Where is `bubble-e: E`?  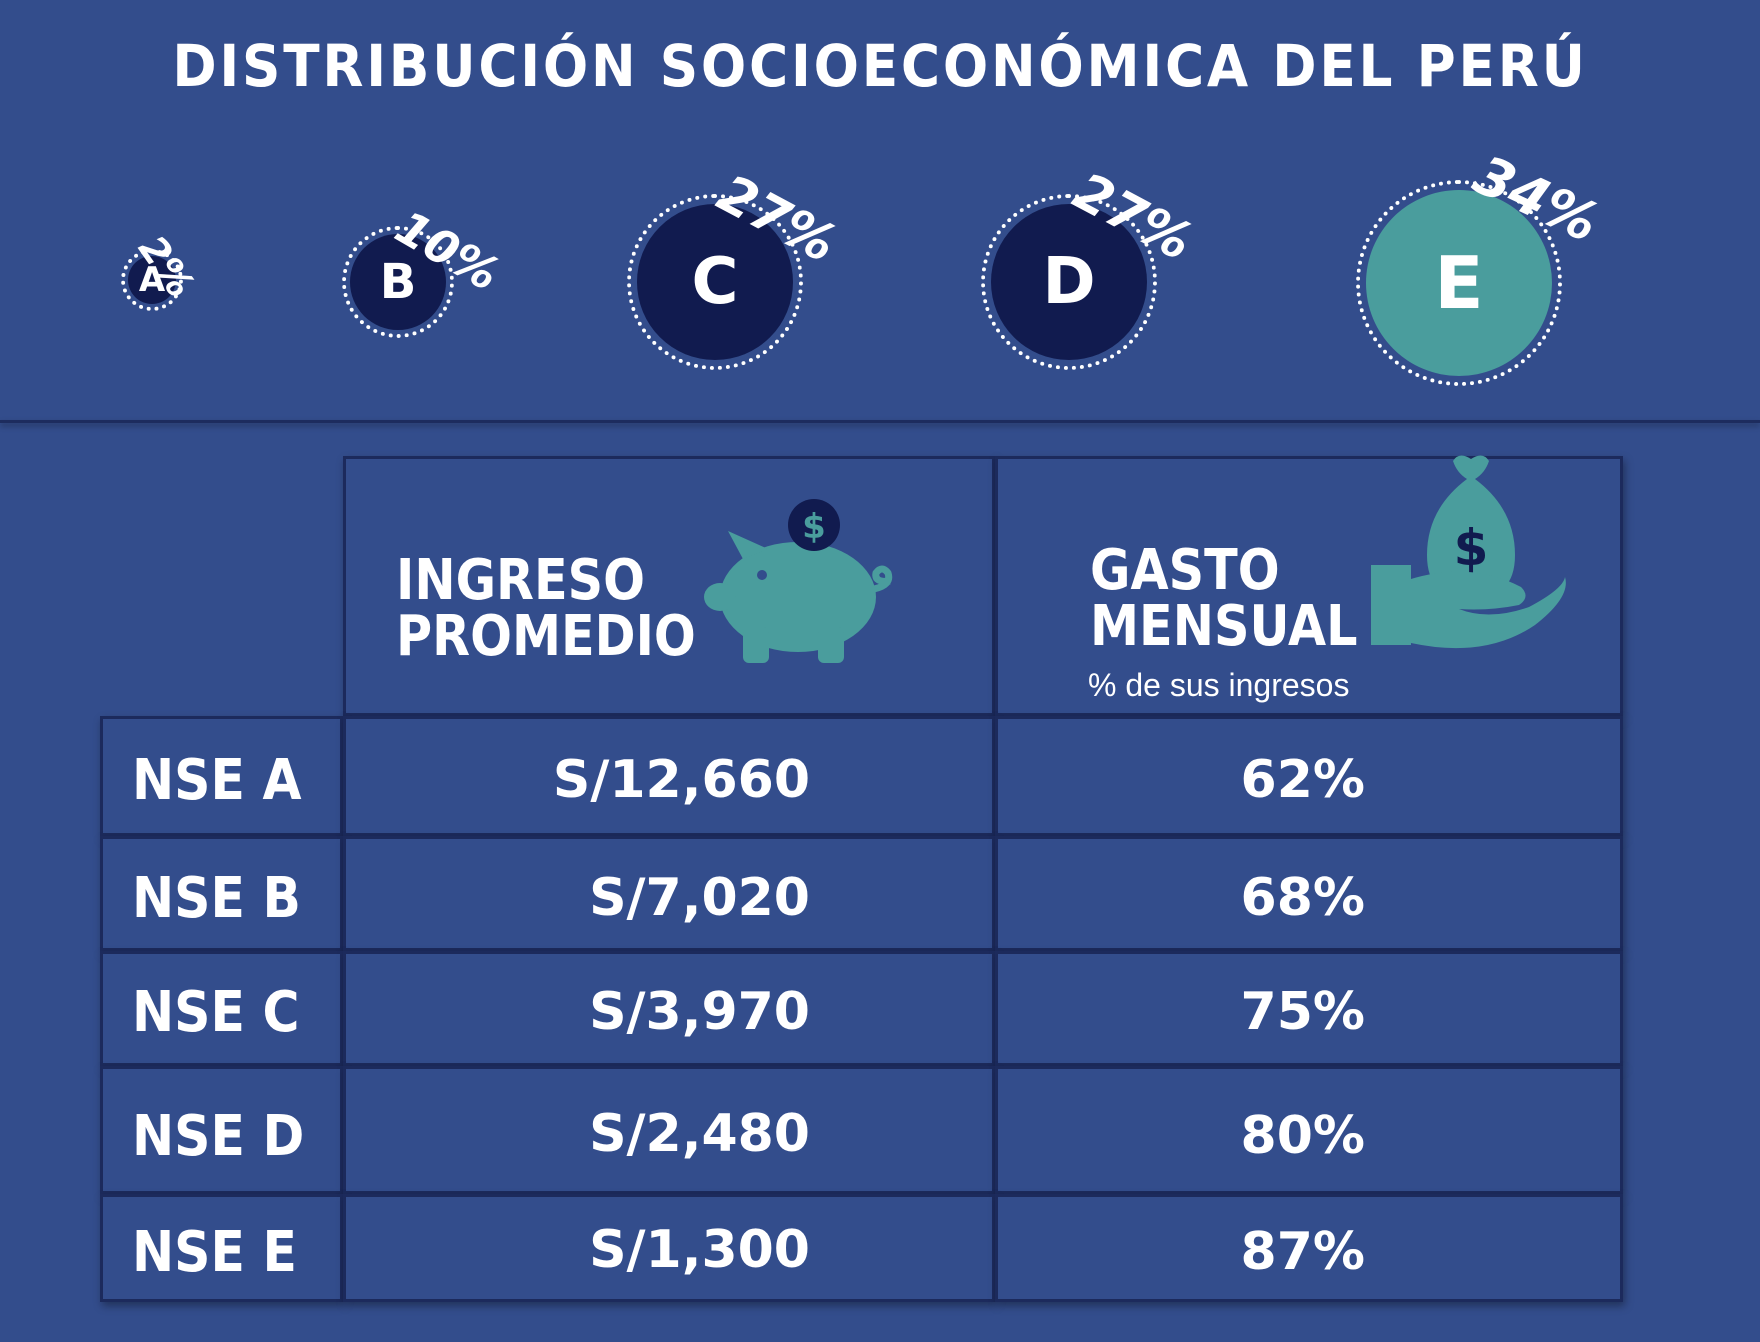
bubble-e: E is located at coordinates (1459, 283).